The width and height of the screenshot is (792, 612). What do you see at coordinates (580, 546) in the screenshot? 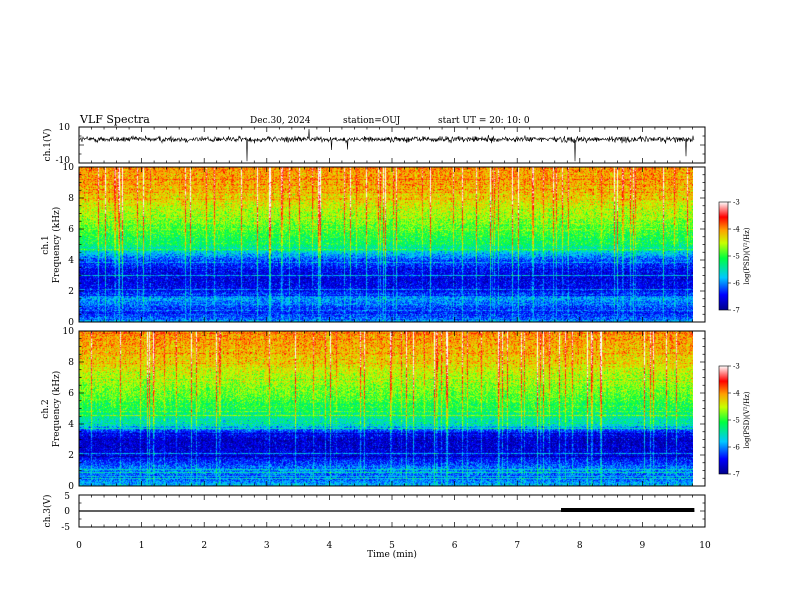
I see `x-tick-label: 8` at bounding box center [580, 546].